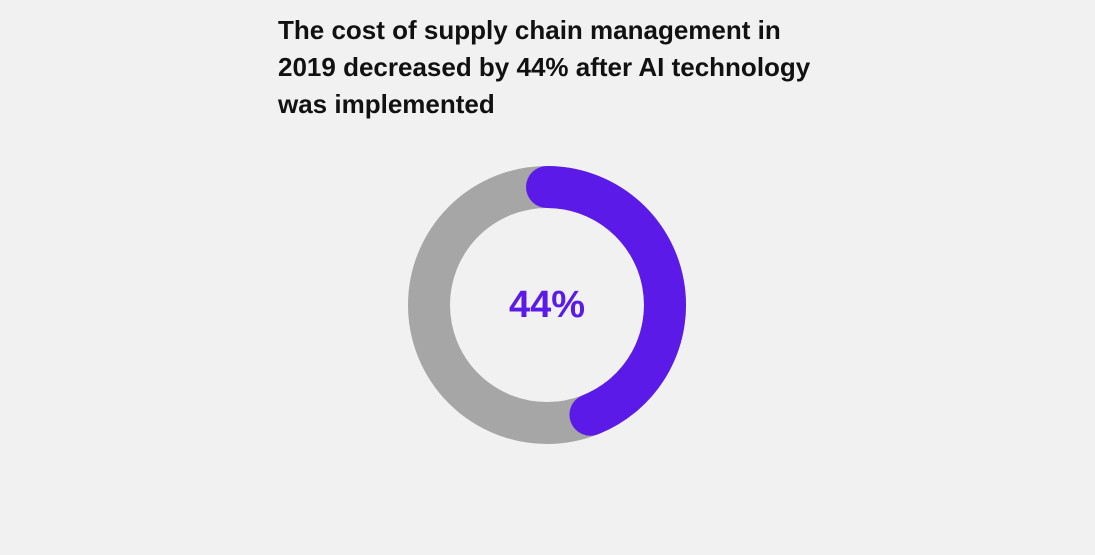 The width and height of the screenshot is (1095, 555). Describe the element at coordinates (606, 301) in the screenshot. I see `donut-arc` at that location.